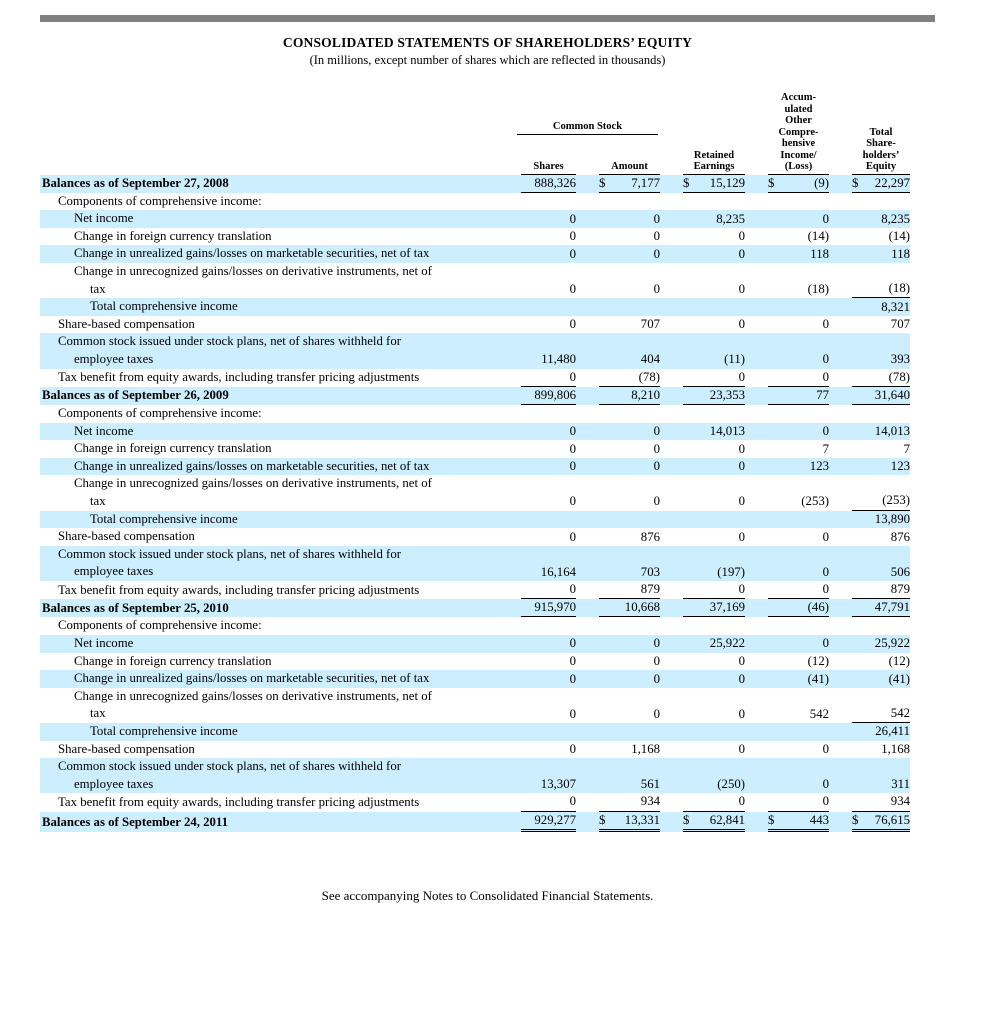  What do you see at coordinates (98, 713) in the screenshot?
I see `row-label-line: tax` at bounding box center [98, 713].